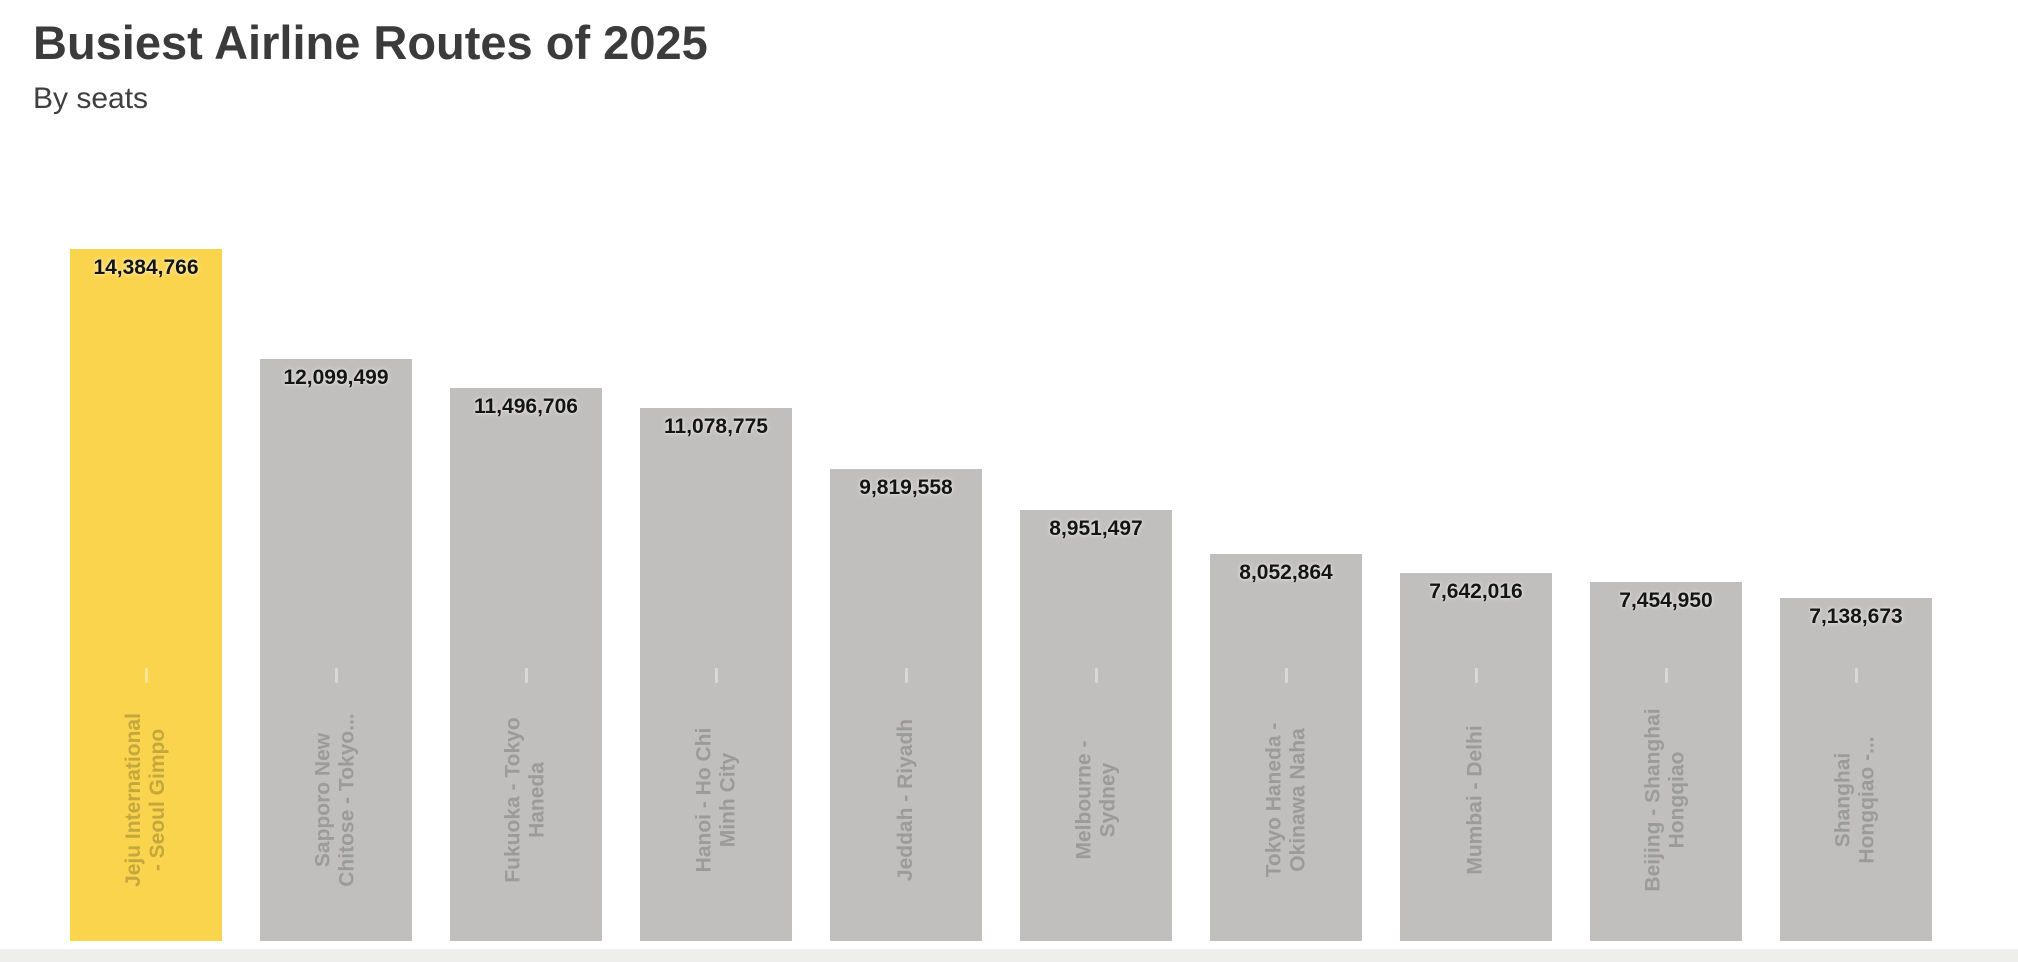  Describe the element at coordinates (1666, 600) in the screenshot. I see `bar-value-label: 7,454,950` at that location.